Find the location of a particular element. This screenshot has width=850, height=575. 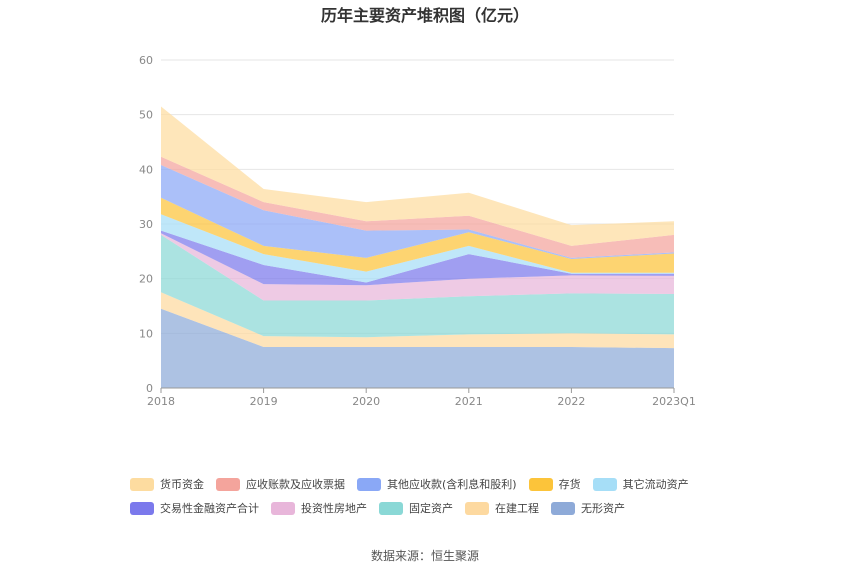

legend-item: 无形资产 is located at coordinates (588, 508).